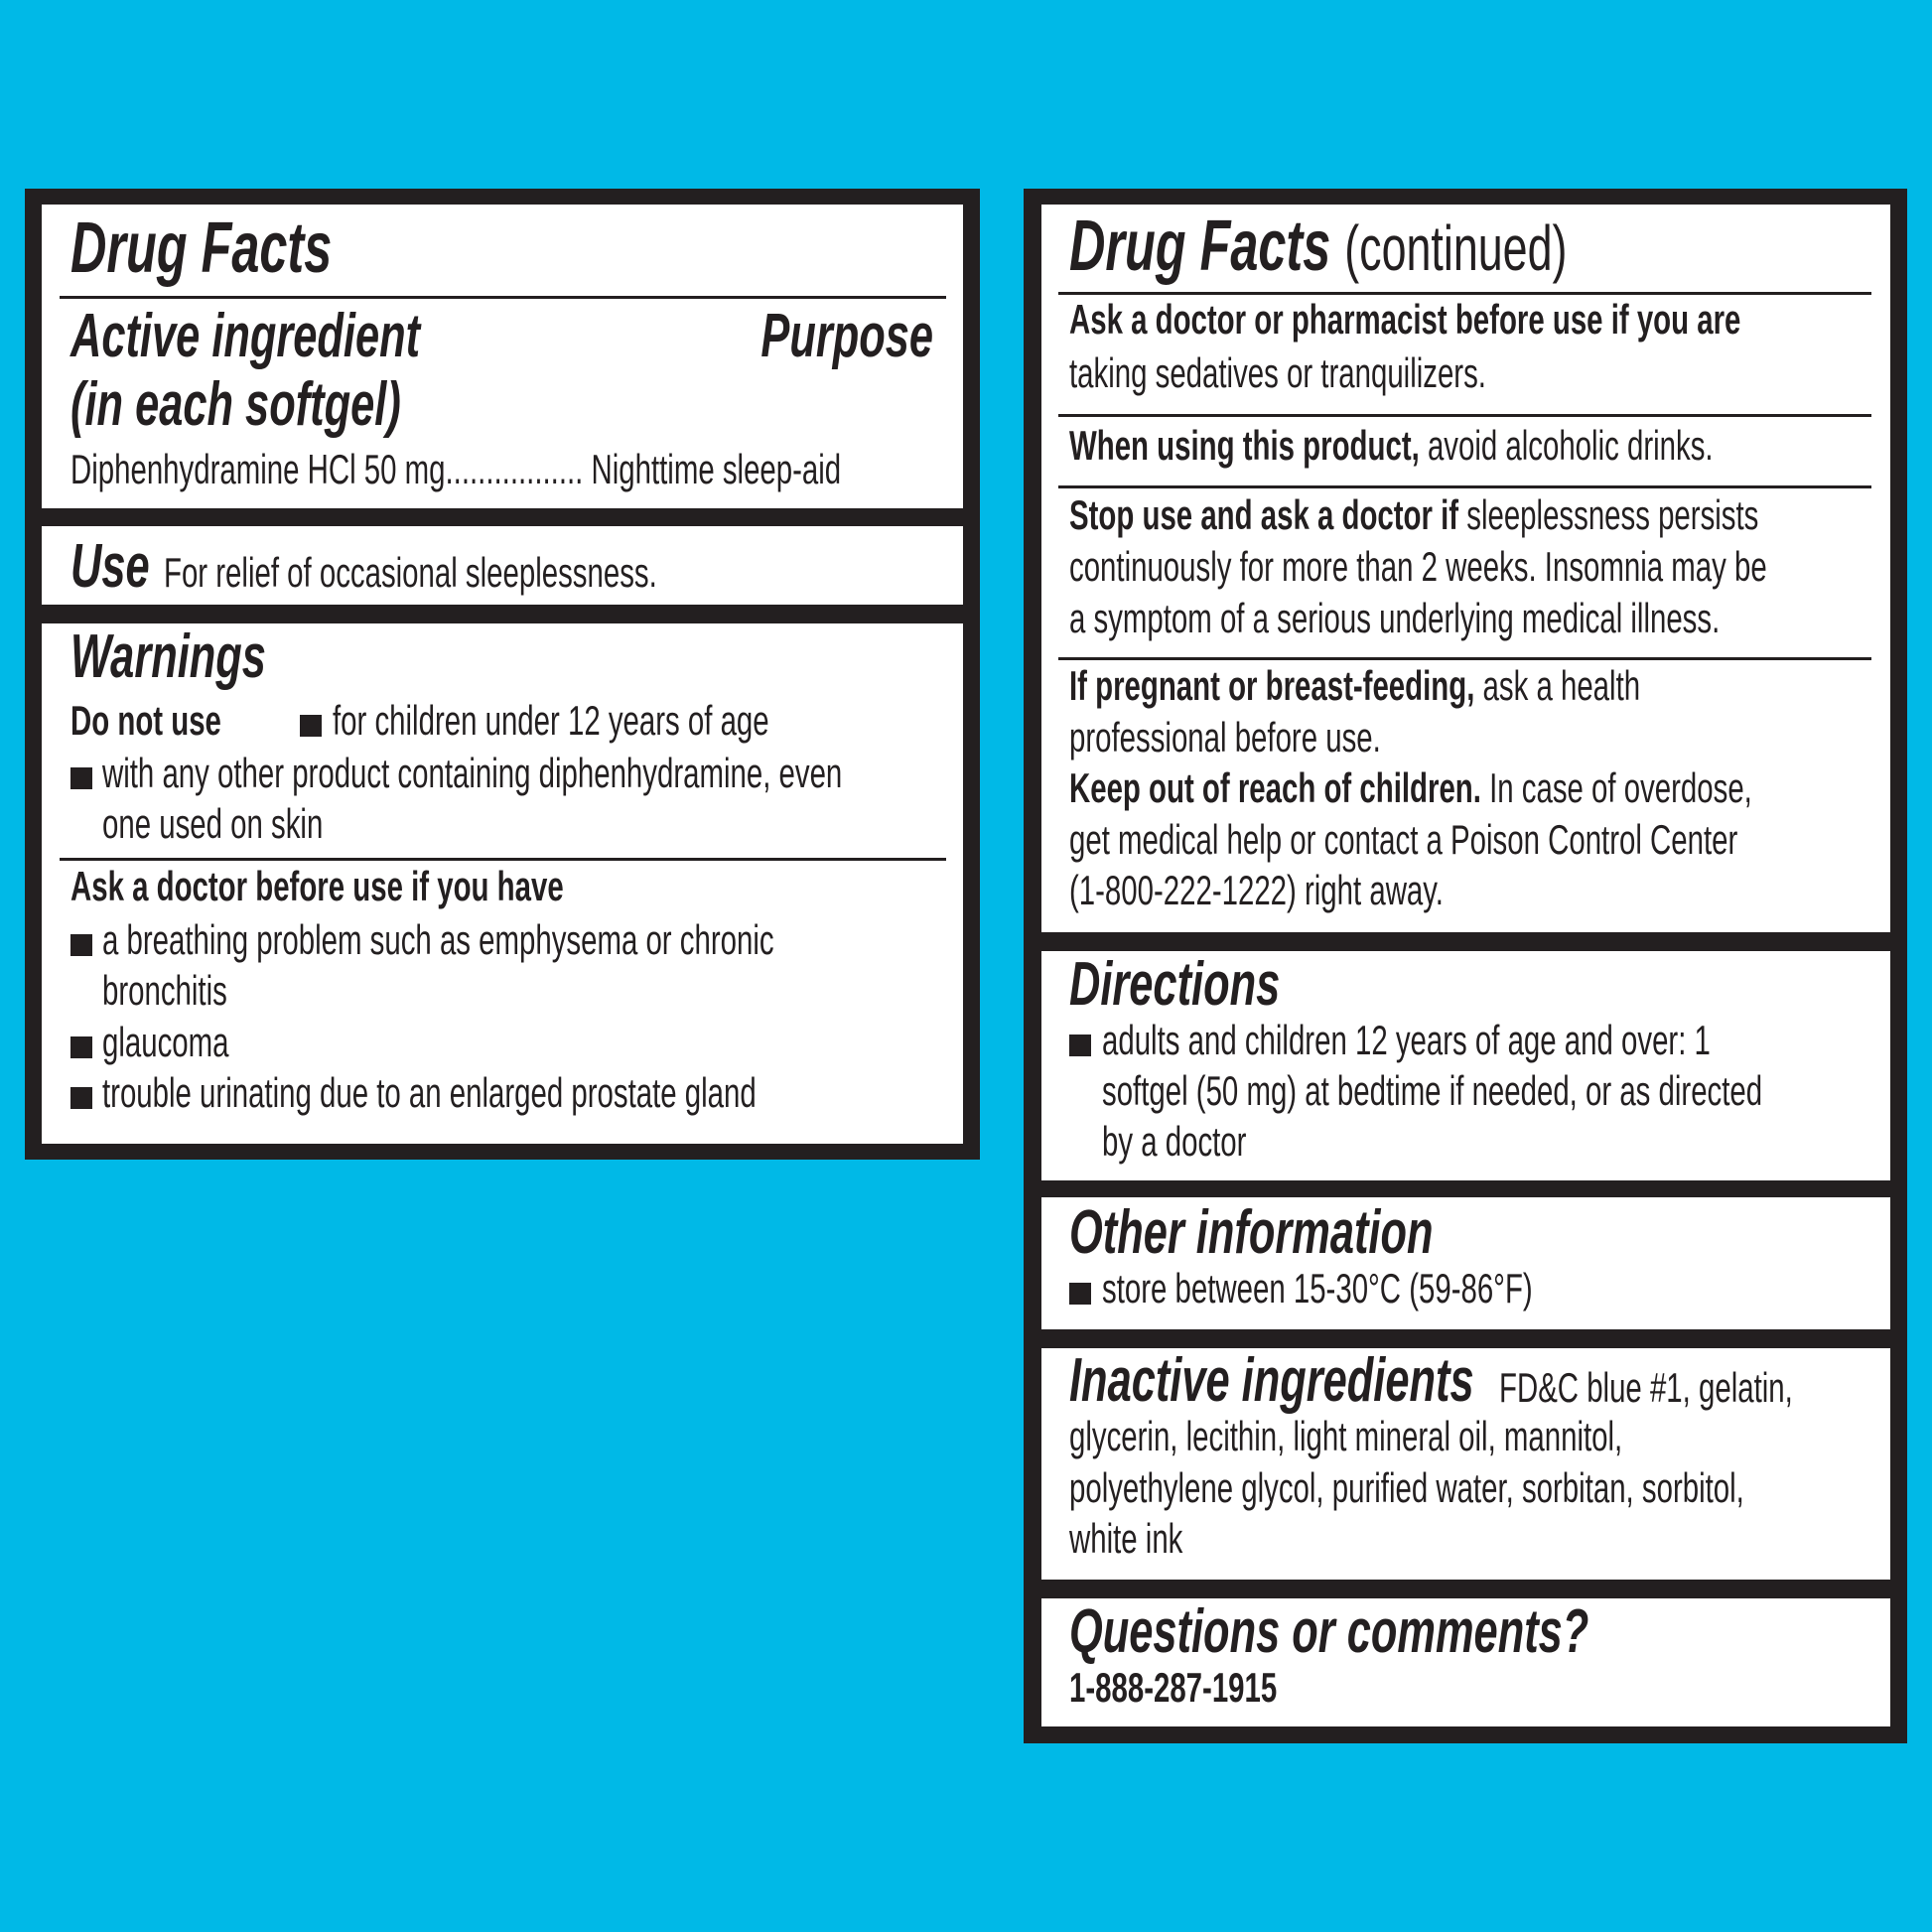 The width and height of the screenshot is (1932, 1932). Describe the element at coordinates (1257, 890) in the screenshot. I see `poison-control-phone: (1-800-222-1222) right away.` at that location.